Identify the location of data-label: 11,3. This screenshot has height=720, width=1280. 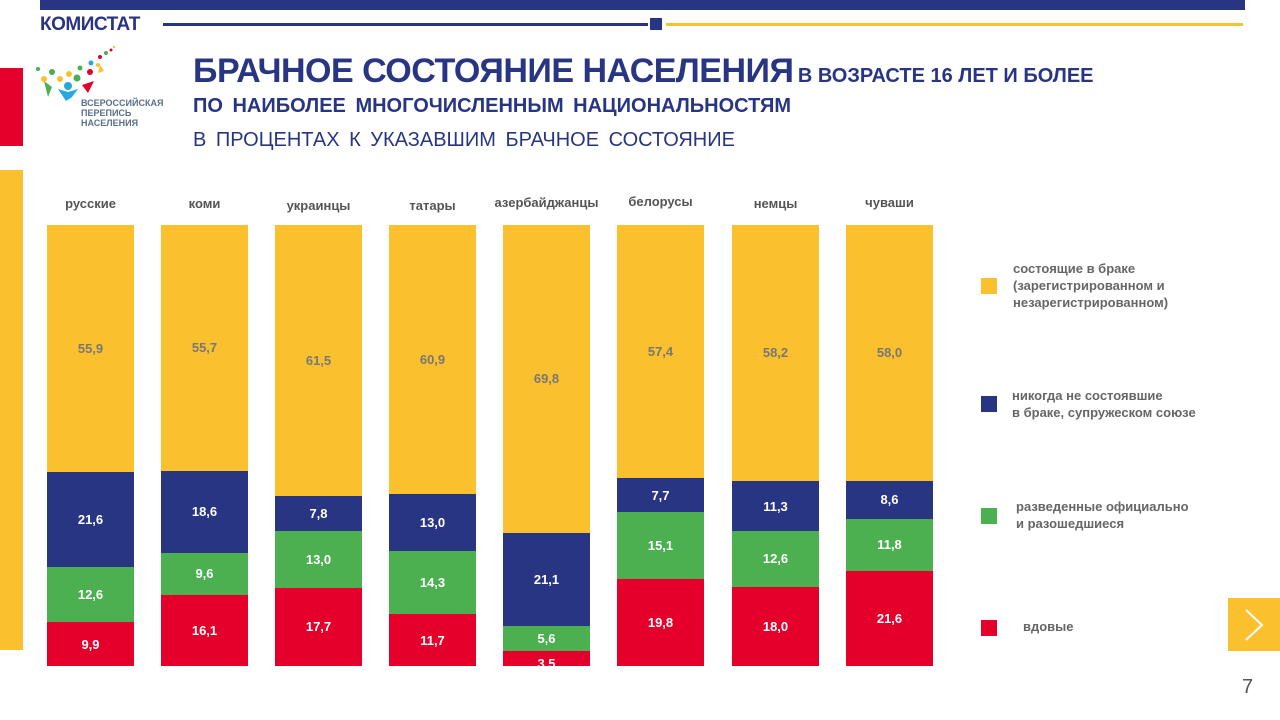
(775, 506).